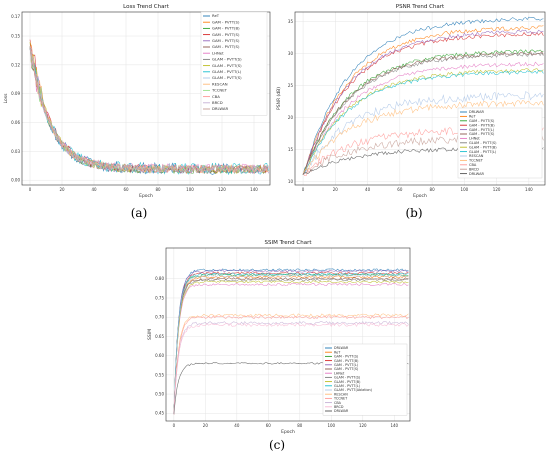  I want to click on y-axis-label: PSNR (dB), so click(279, 98).